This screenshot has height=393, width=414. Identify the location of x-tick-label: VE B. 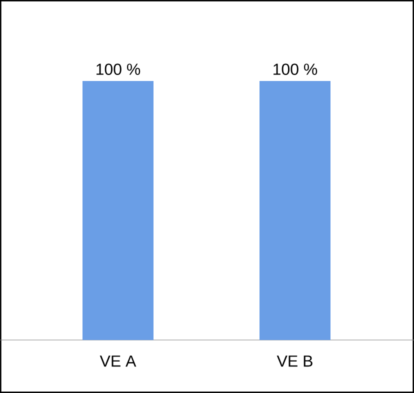
(294, 361).